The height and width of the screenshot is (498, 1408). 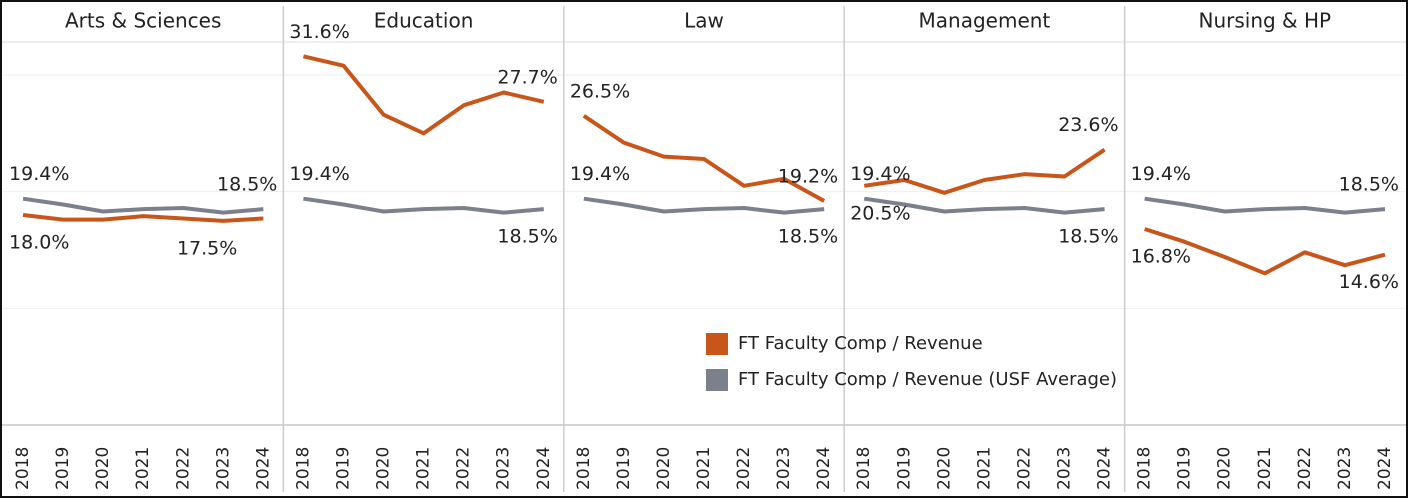 What do you see at coordinates (143, 21) in the screenshot?
I see `panel-title: Arts & Sciences` at bounding box center [143, 21].